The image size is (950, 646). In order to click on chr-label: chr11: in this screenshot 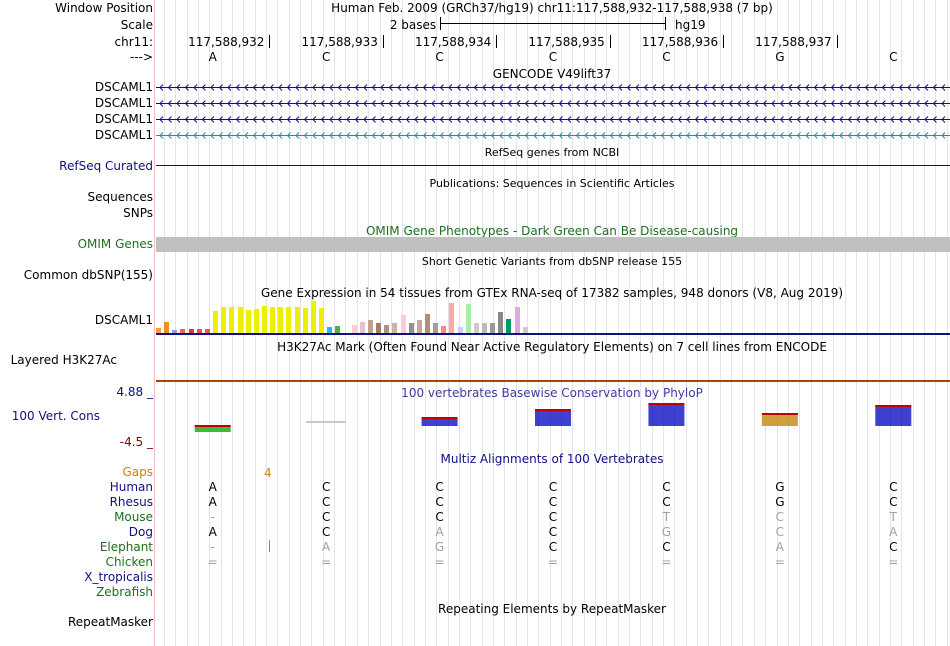, I will do `click(133, 42)`.